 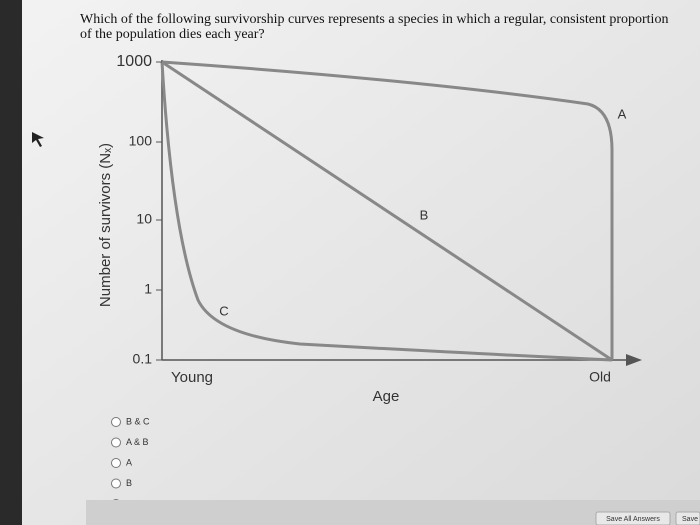 What do you see at coordinates (105, 225) in the screenshot?
I see `y-axis-label: Number of survivors (Nₓ)` at bounding box center [105, 225].